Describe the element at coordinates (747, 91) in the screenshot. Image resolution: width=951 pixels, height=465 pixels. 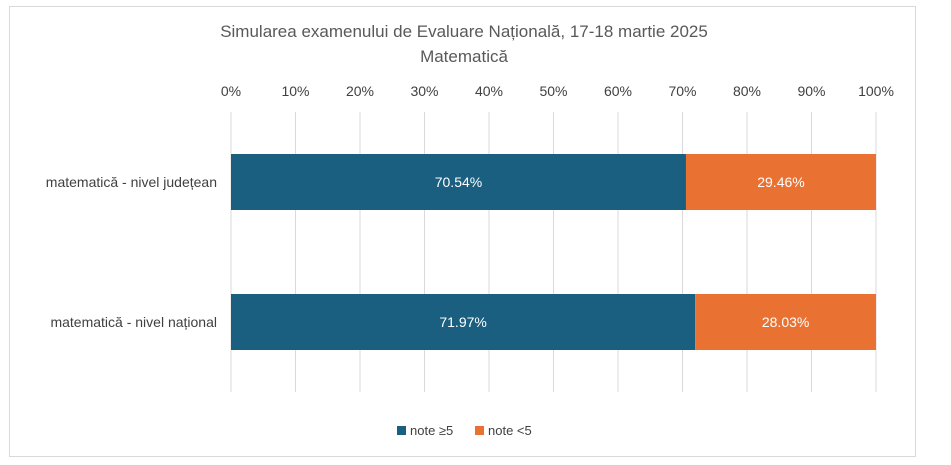
I see `x-tick-label: 80%` at that location.